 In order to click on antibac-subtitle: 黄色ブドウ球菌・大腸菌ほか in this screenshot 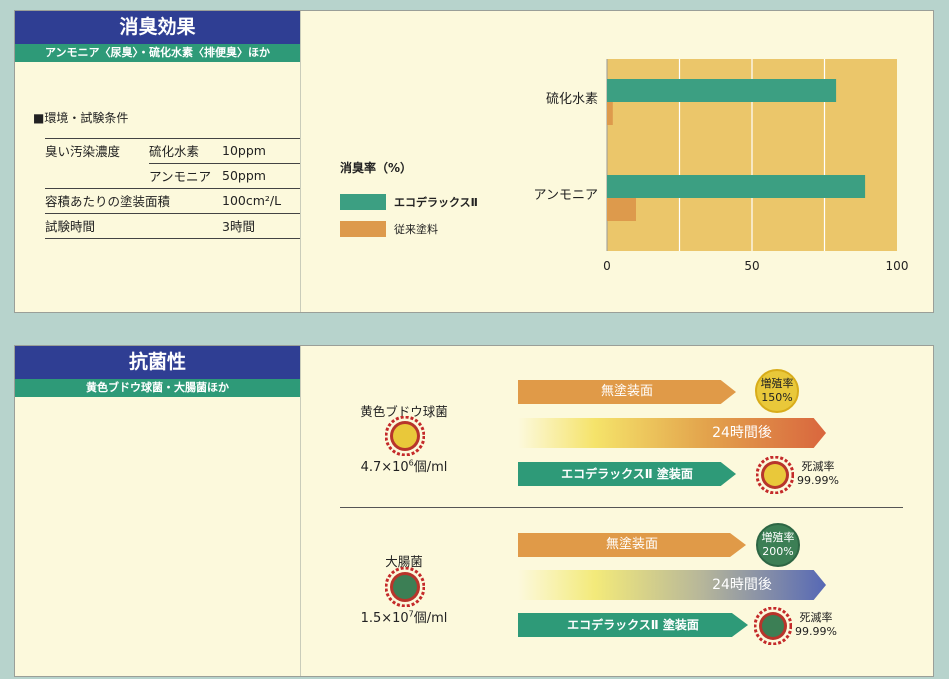, I will do `click(157, 388)`.